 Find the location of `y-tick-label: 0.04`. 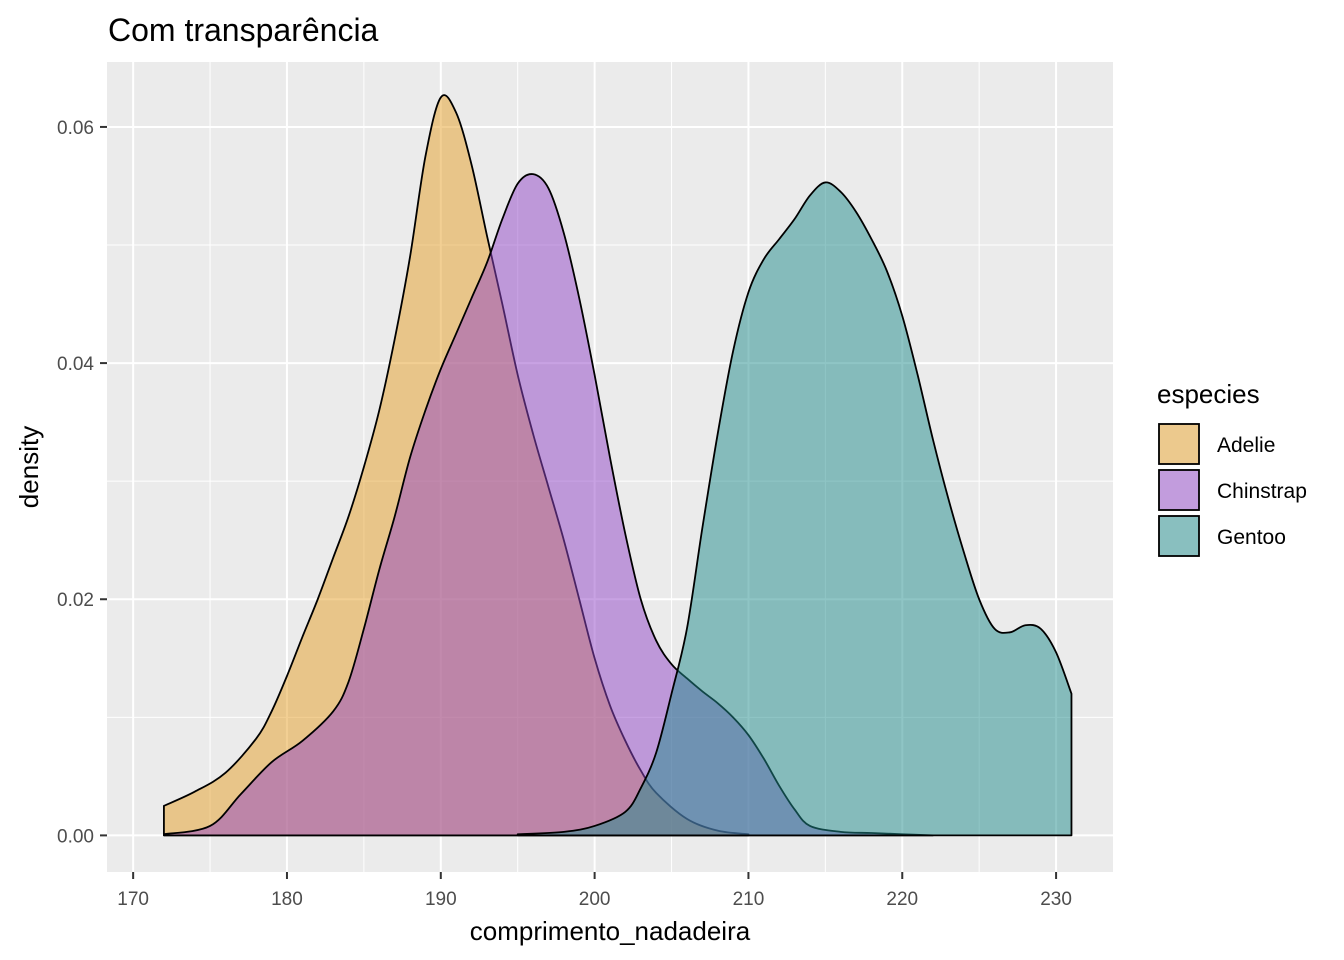

y-tick-label: 0.04 is located at coordinates (75, 364).